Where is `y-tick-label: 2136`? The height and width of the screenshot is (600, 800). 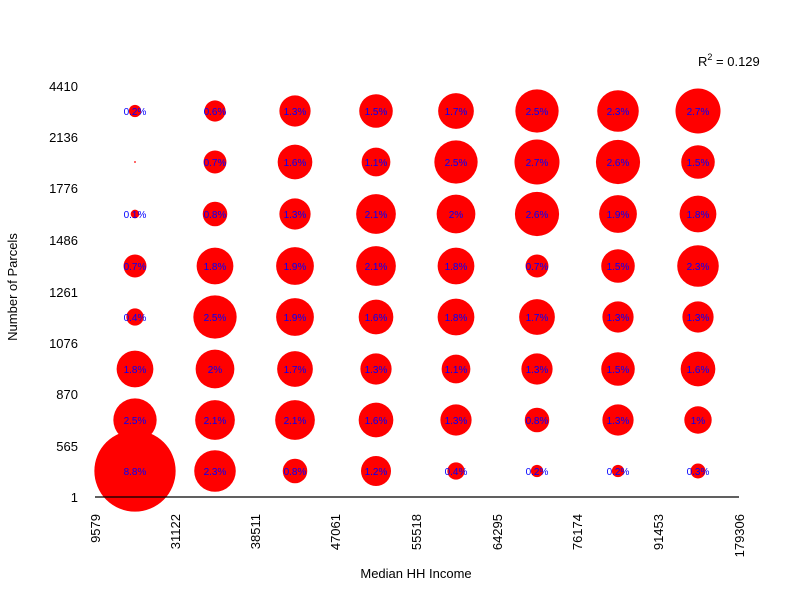 y-tick-label: 2136 is located at coordinates (63, 137).